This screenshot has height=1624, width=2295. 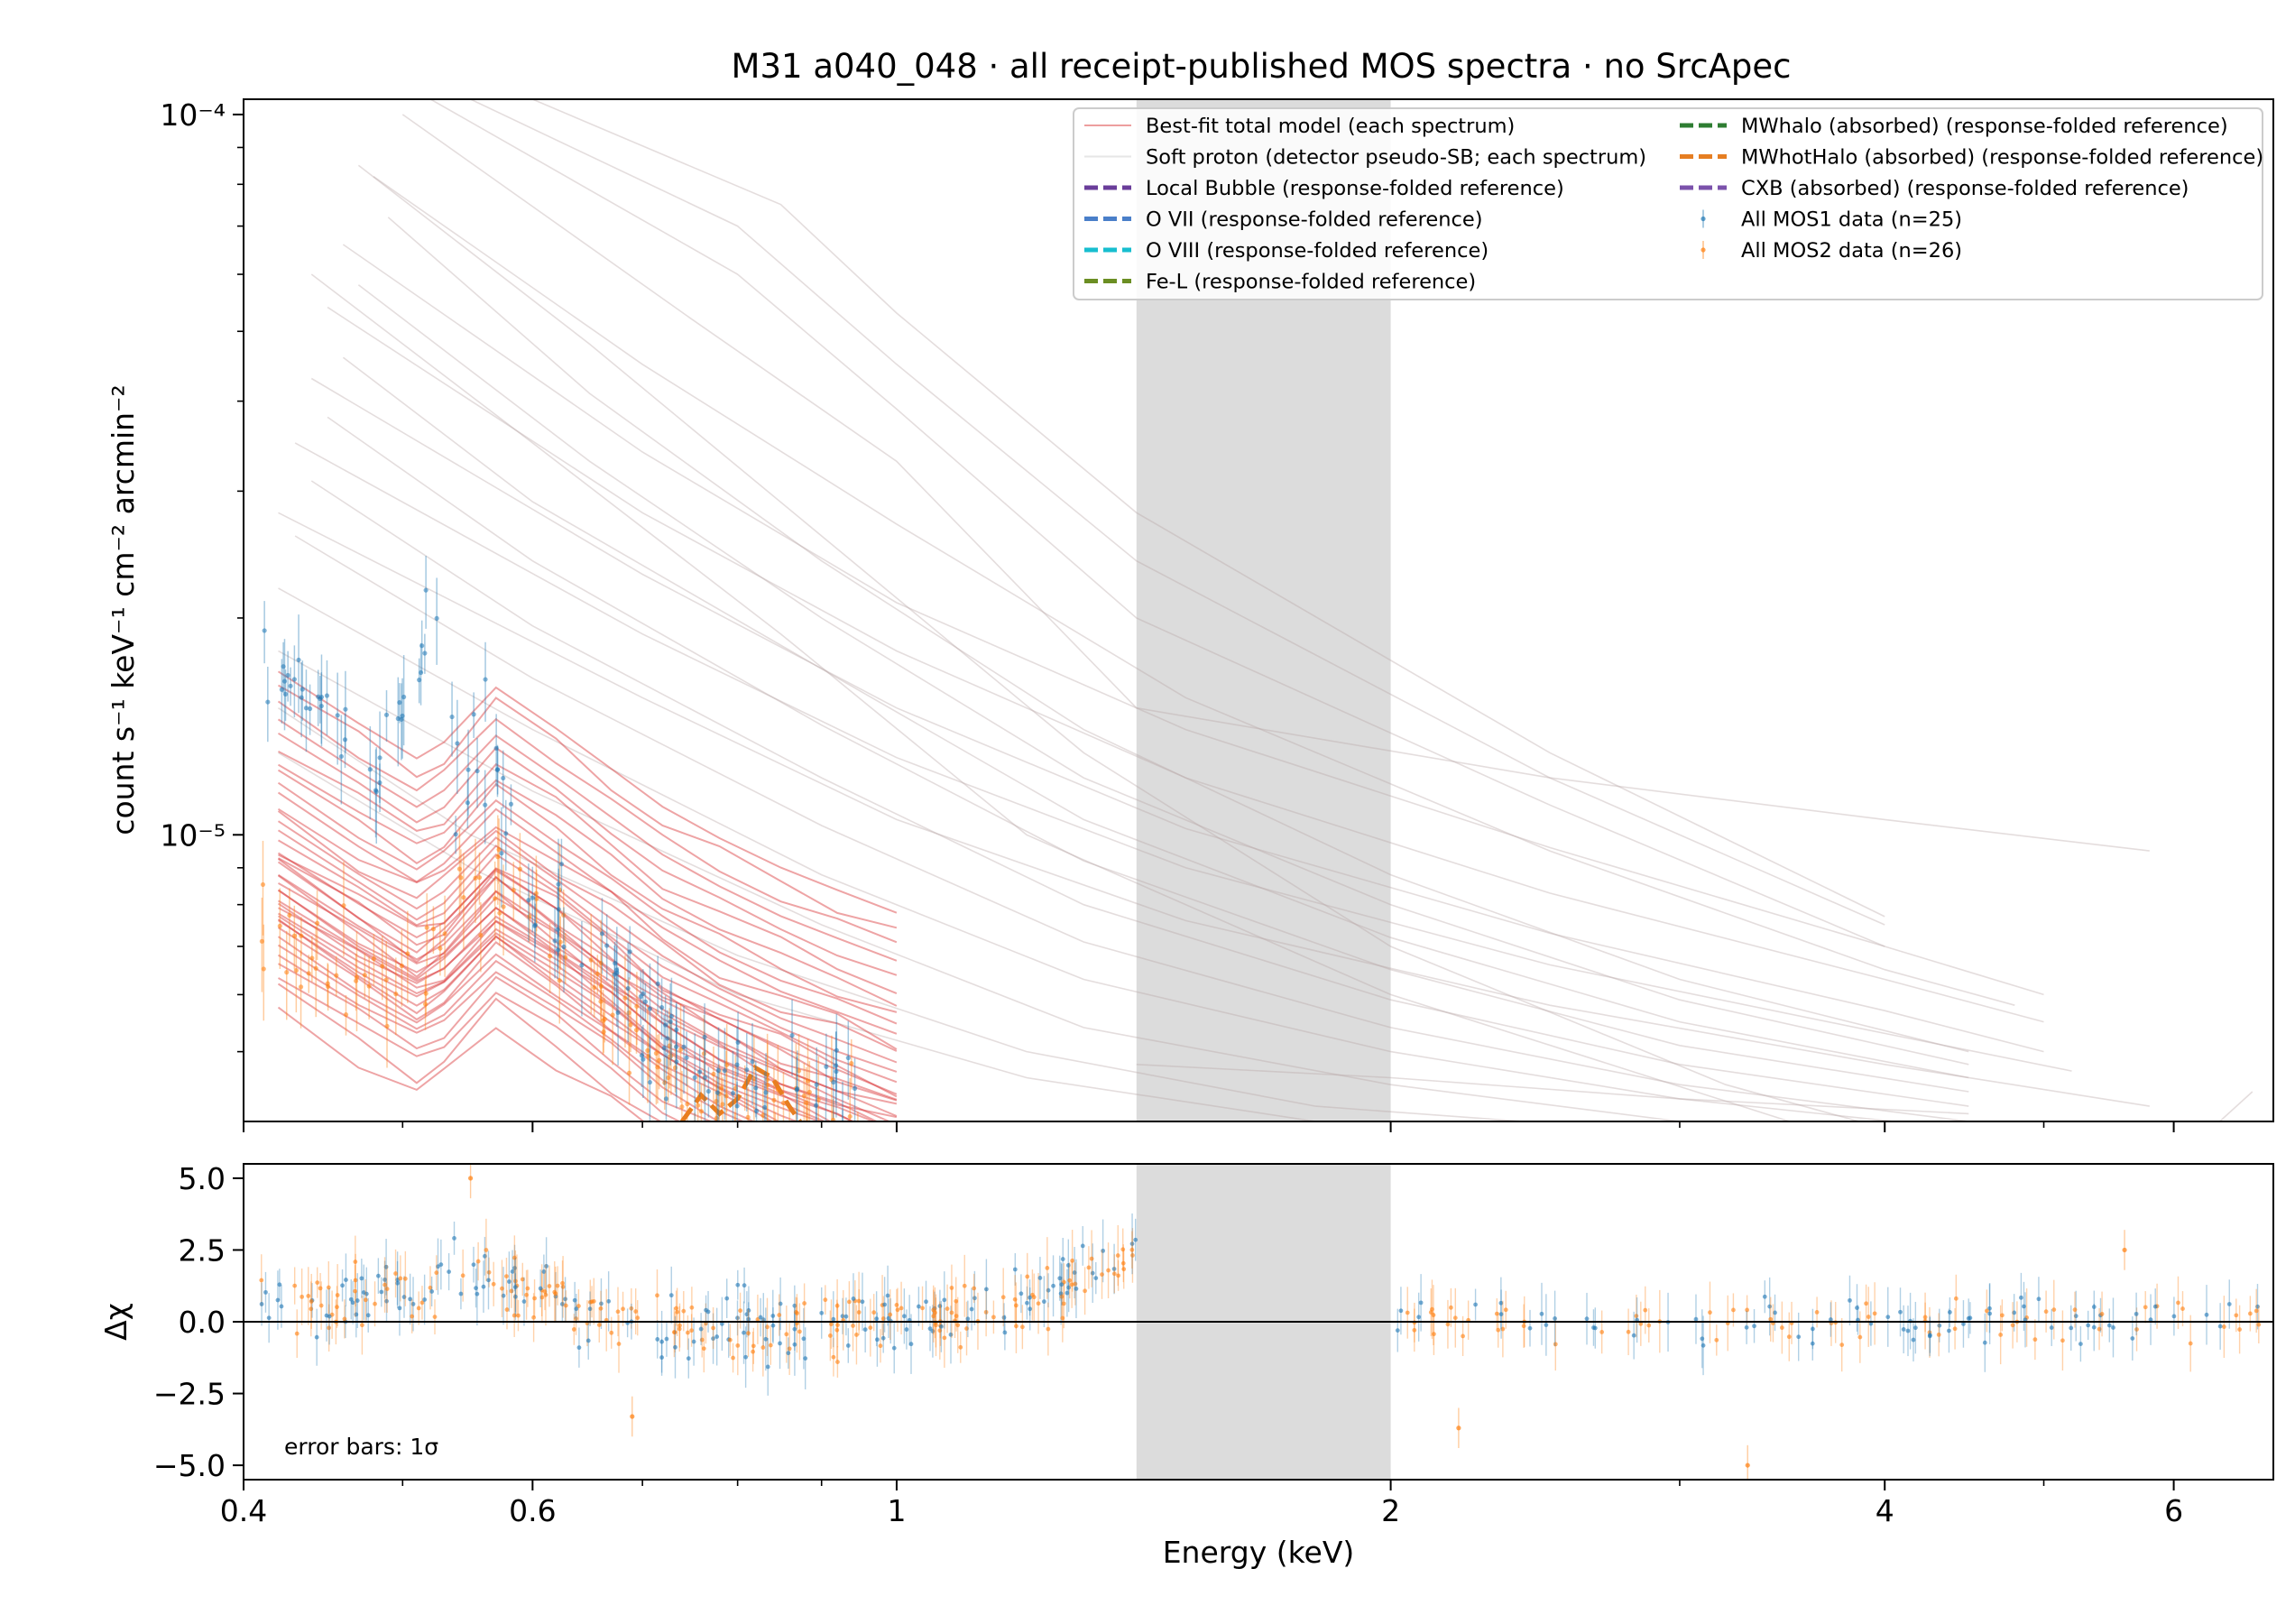 What do you see at coordinates (896, 1510) in the screenshot?
I see `x-tick-label: 1` at bounding box center [896, 1510].